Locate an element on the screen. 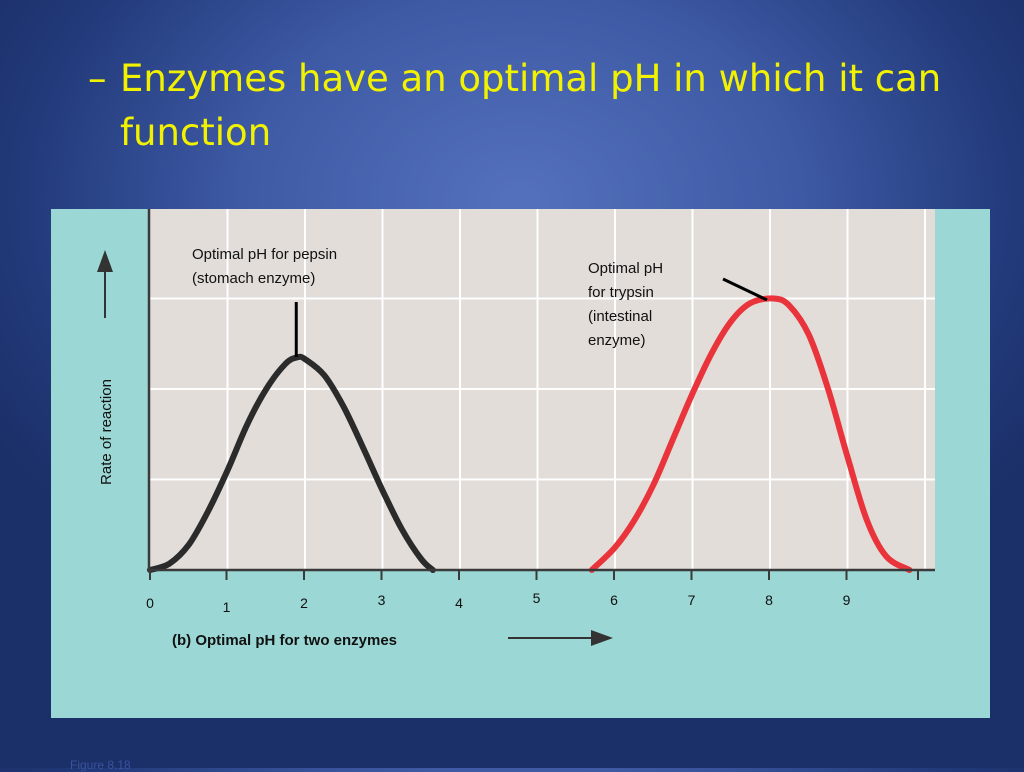  trypsin-annotation-line: (intestinal is located at coordinates (620, 316).